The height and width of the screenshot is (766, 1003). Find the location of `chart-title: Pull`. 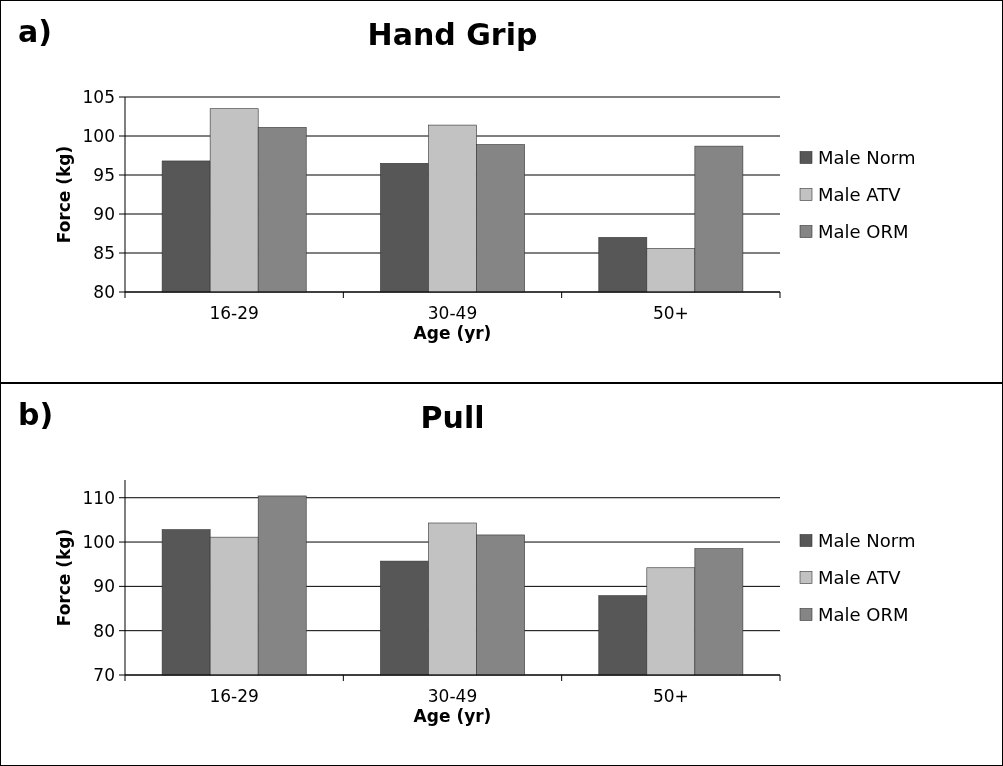

chart-title: Pull is located at coordinates (452, 417).